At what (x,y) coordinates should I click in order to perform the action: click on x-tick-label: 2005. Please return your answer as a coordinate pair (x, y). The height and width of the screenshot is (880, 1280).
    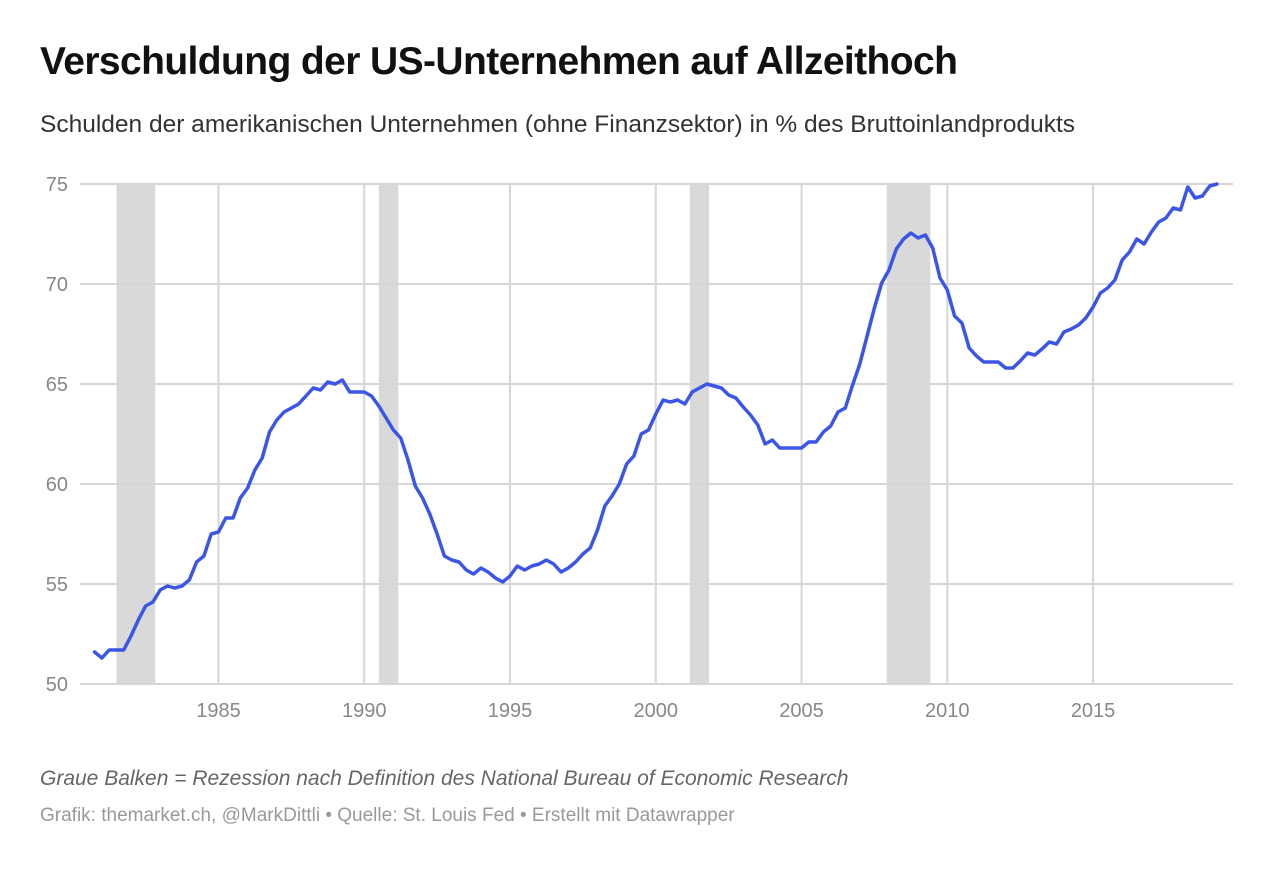
    Looking at the image, I should click on (801, 711).